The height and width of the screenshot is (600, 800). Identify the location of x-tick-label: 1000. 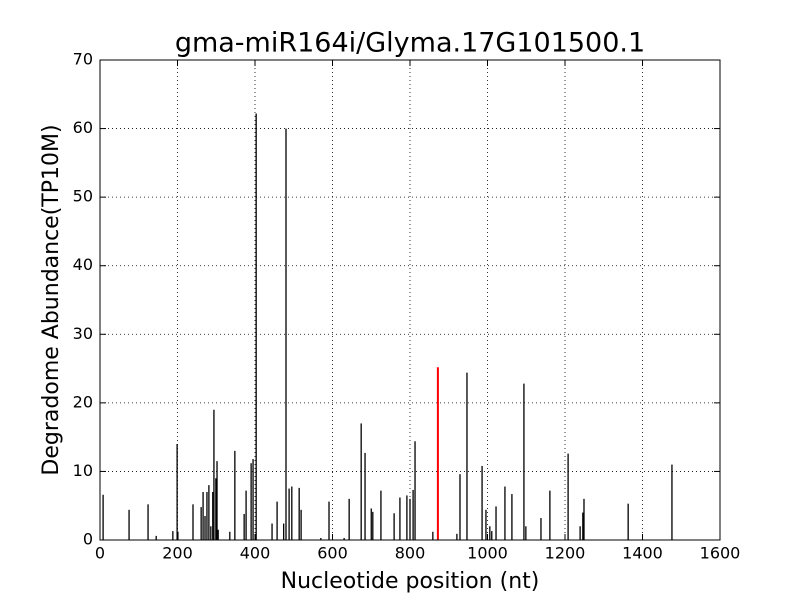
(487, 553).